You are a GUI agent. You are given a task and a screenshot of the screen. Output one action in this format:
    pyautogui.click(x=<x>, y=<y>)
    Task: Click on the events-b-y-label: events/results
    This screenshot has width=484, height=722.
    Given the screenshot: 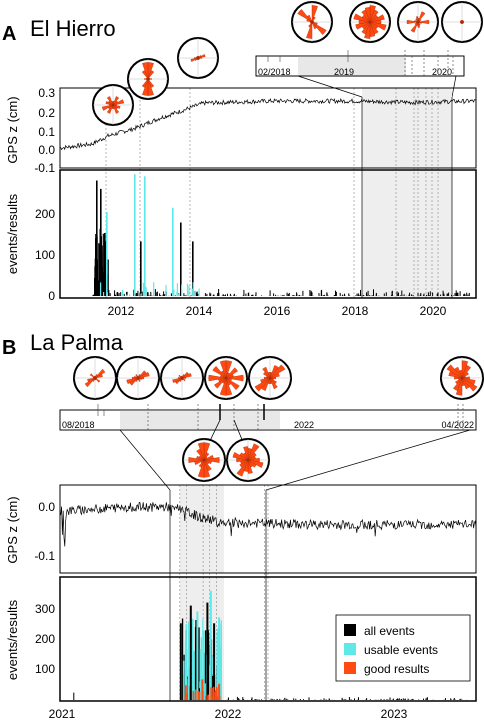 What is the action you would take?
    pyautogui.click(x=12, y=639)
    